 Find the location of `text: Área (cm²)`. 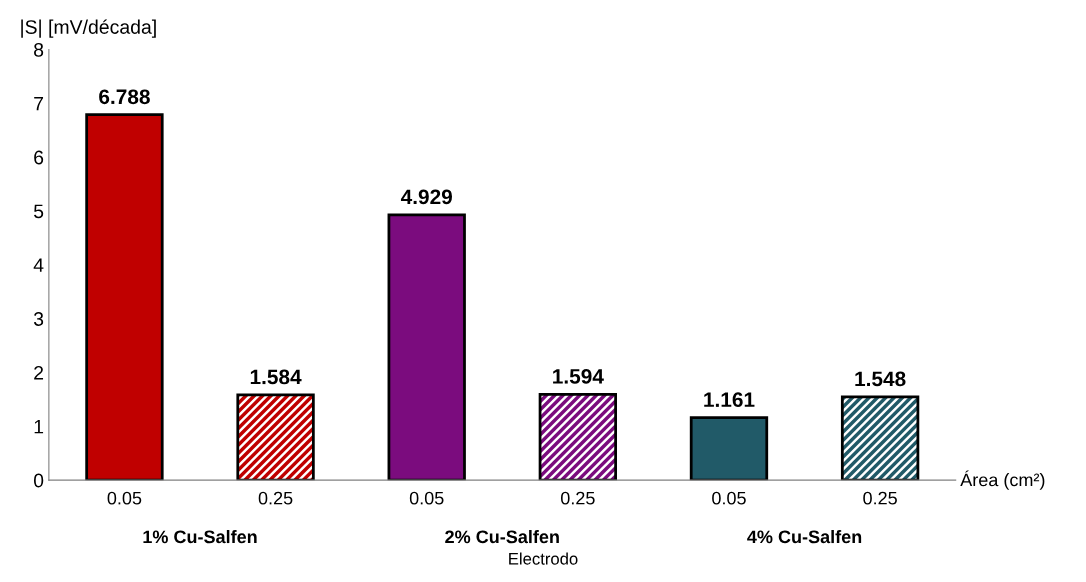

text: Área (cm²) is located at coordinates (1002, 480).